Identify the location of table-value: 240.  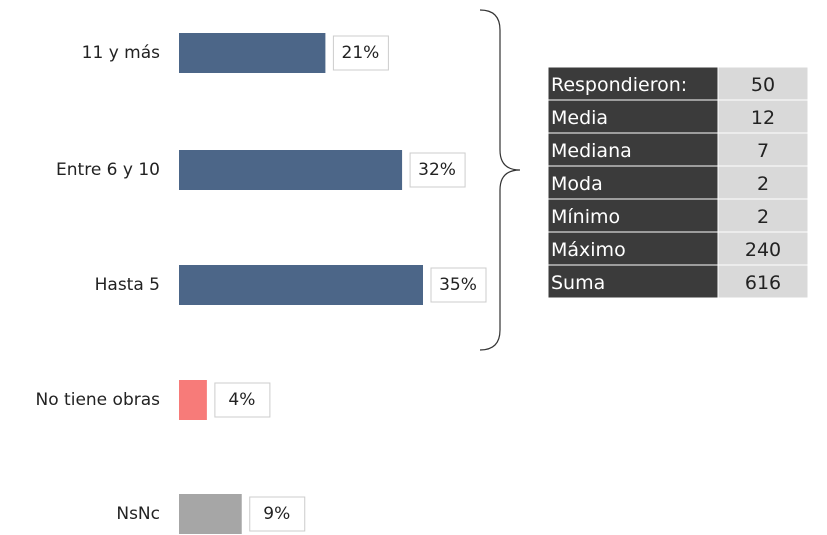
(763, 250).